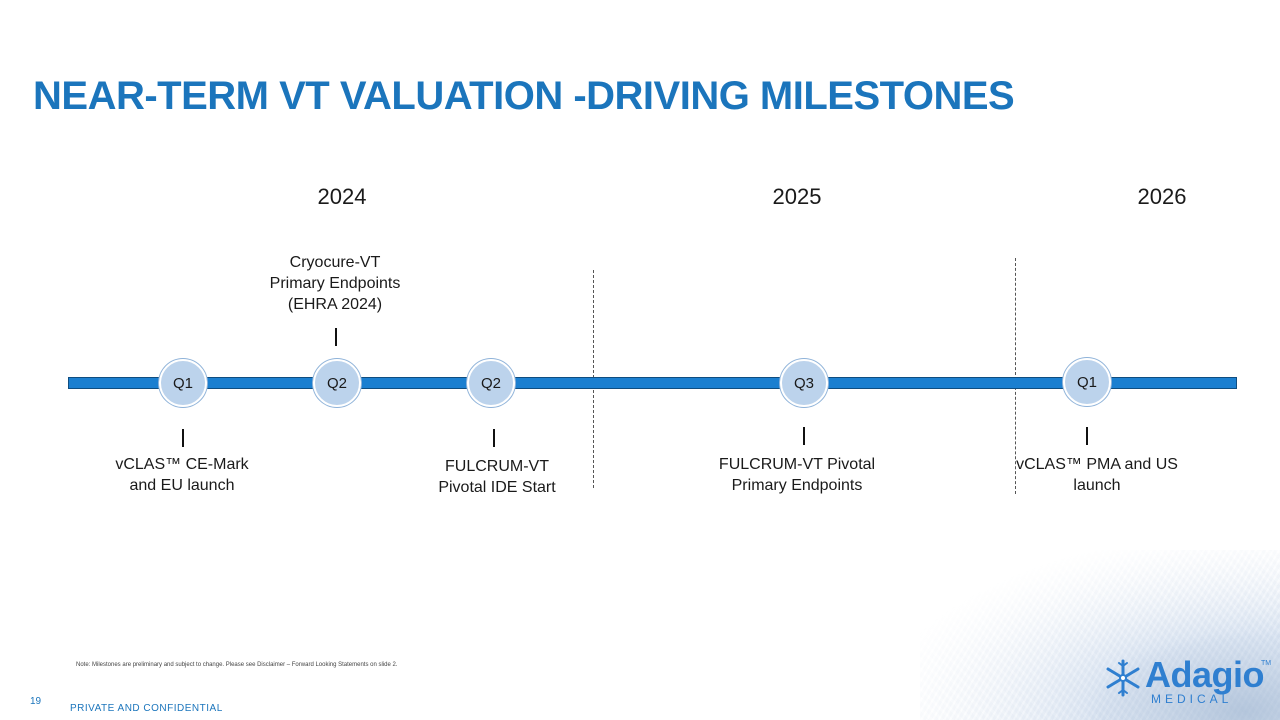 Image resolution: width=1280 pixels, height=720 pixels. I want to click on milestone-tick-fulcrum-ide, so click(494, 438).